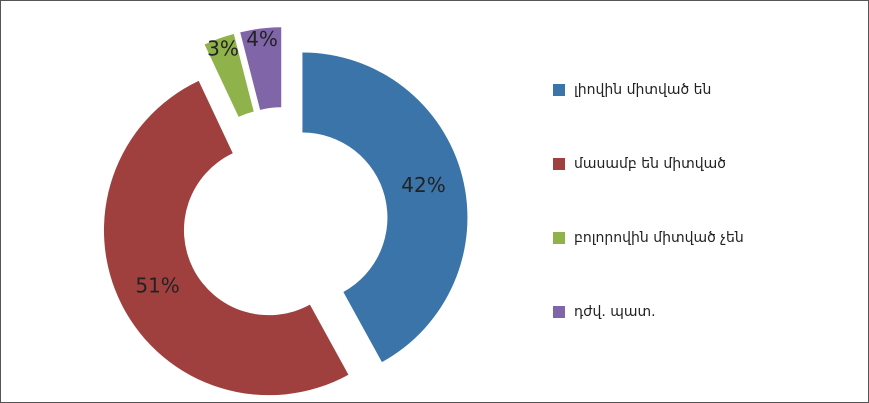 The image size is (869, 403). I want to click on legend-label: դժվ. պատ., so click(615, 312).